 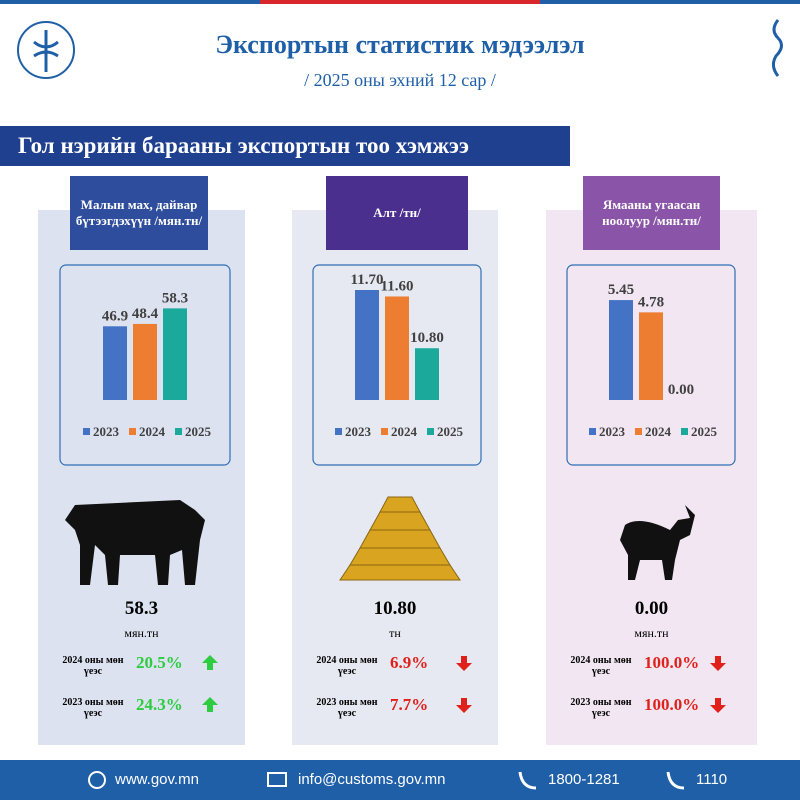 What do you see at coordinates (395, 633) in the screenshot?
I see `unit: тн` at bounding box center [395, 633].